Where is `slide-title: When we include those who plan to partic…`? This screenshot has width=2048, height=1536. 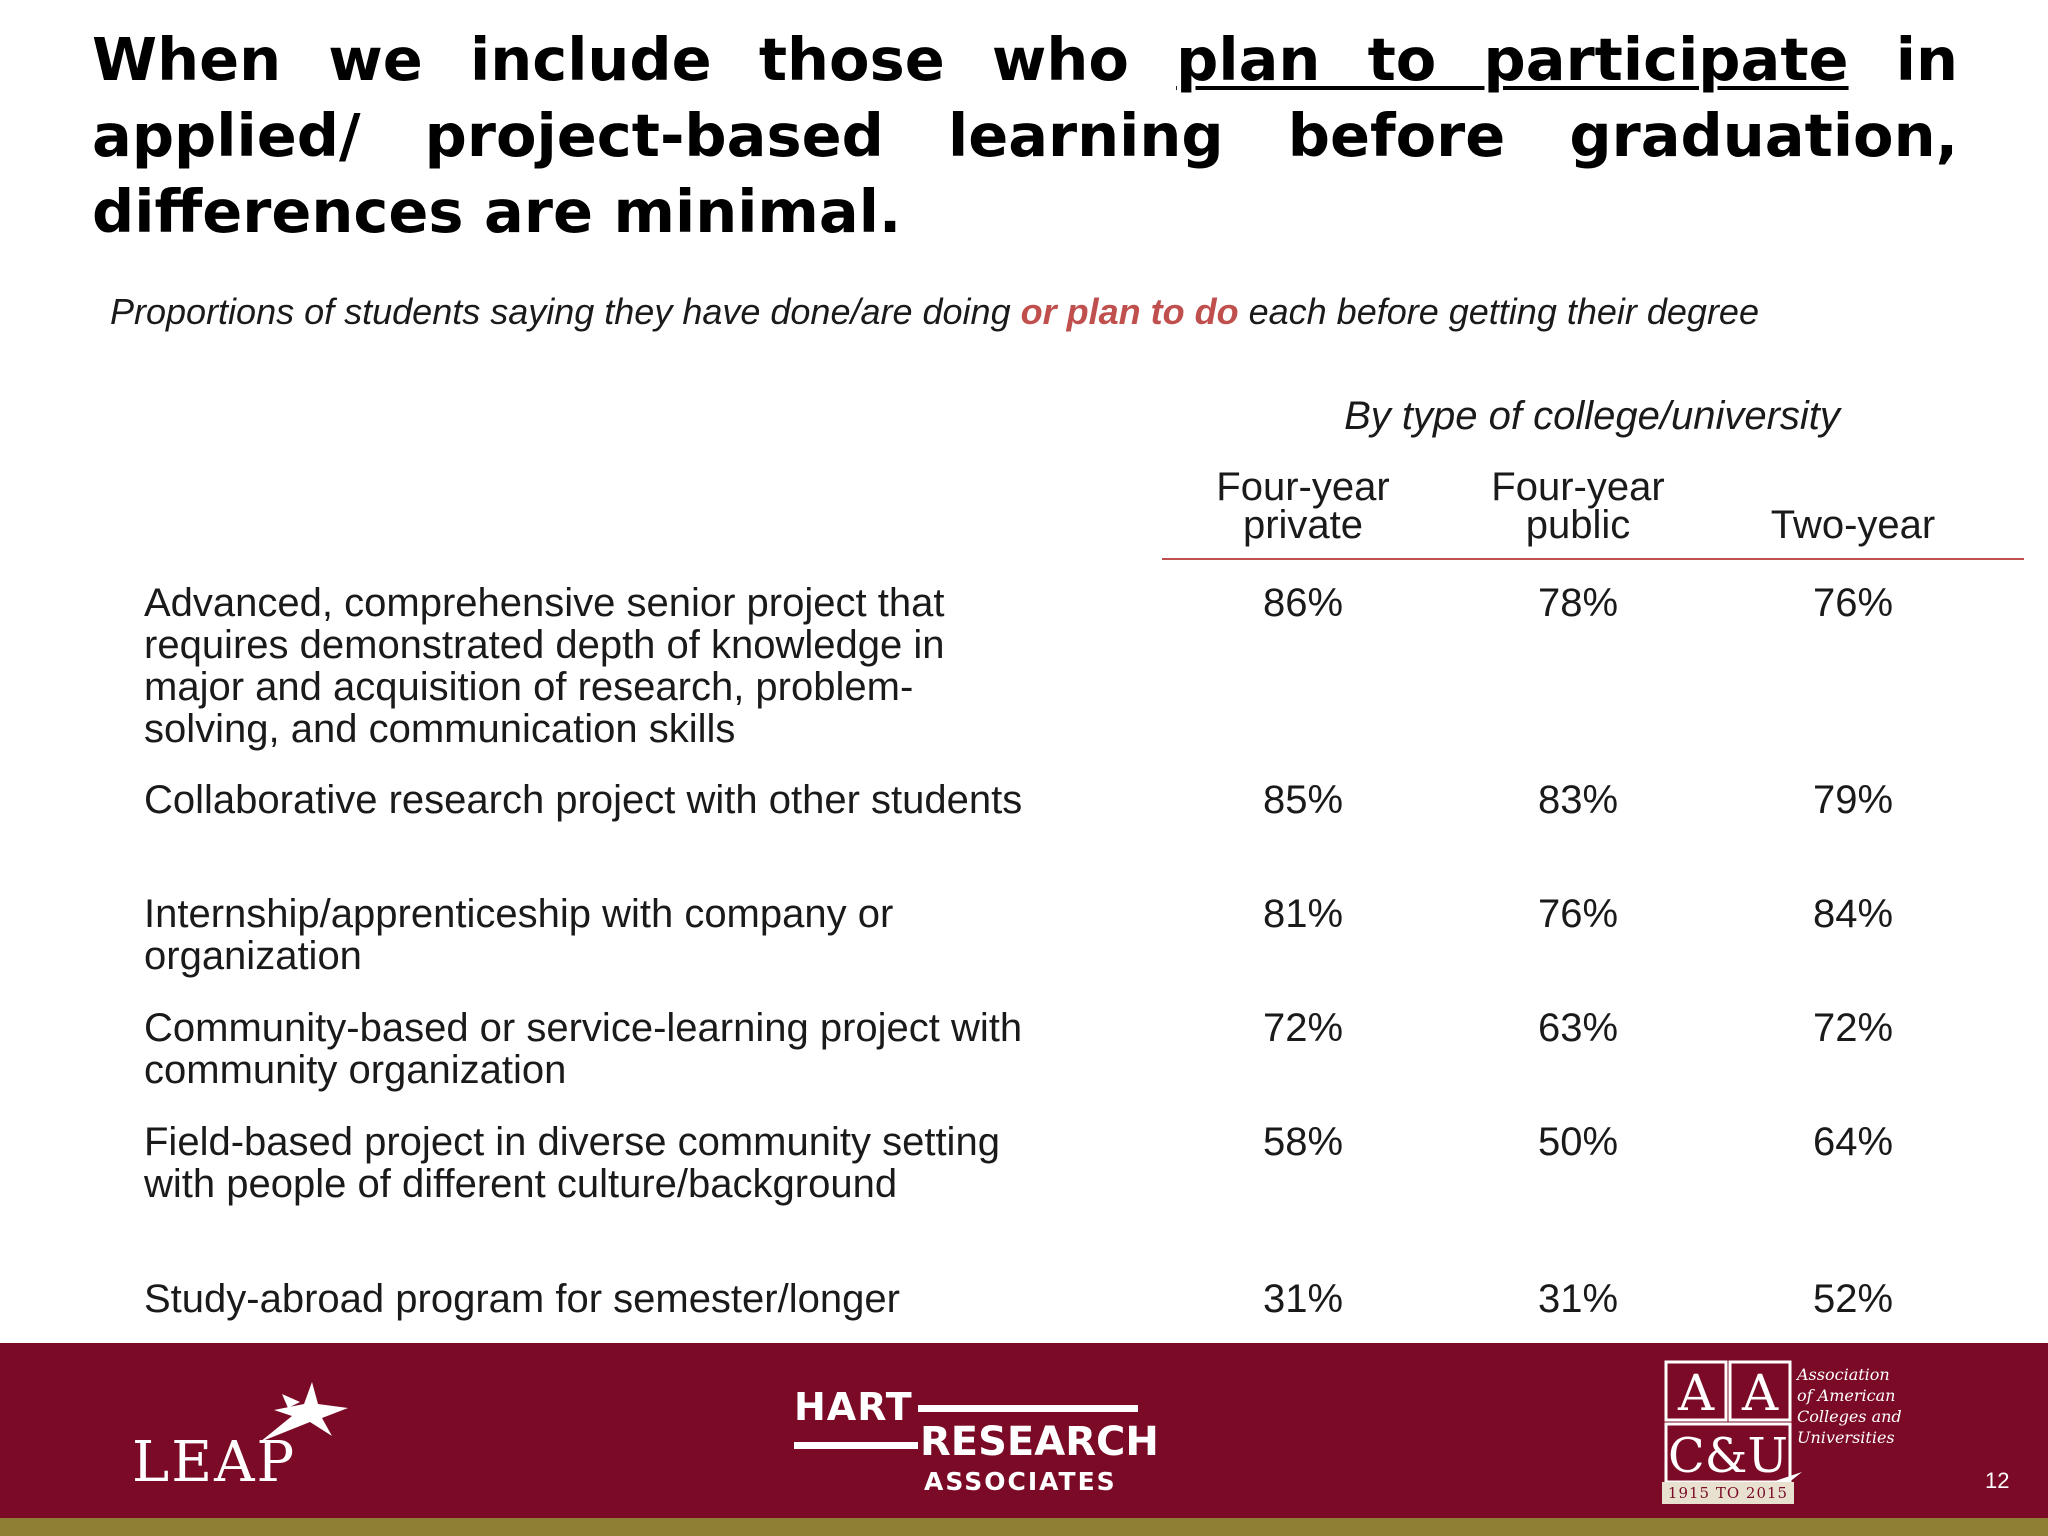 slide-title: When we include those who plan to partic… is located at coordinates (1025, 136).